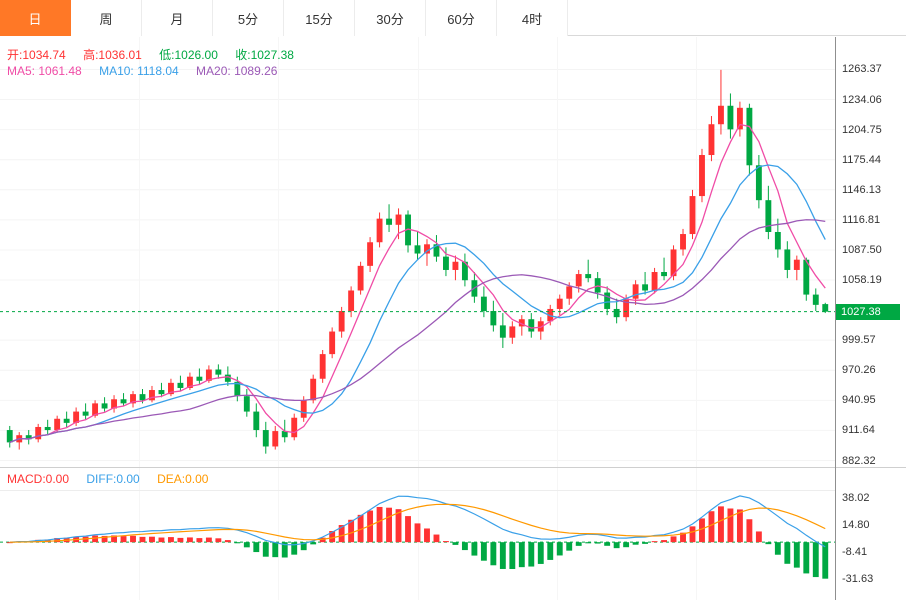 This screenshot has width=906, height=600. Describe the element at coordinates (856, 525) in the screenshot. I see `macd-tick-label: 14.80` at that location.